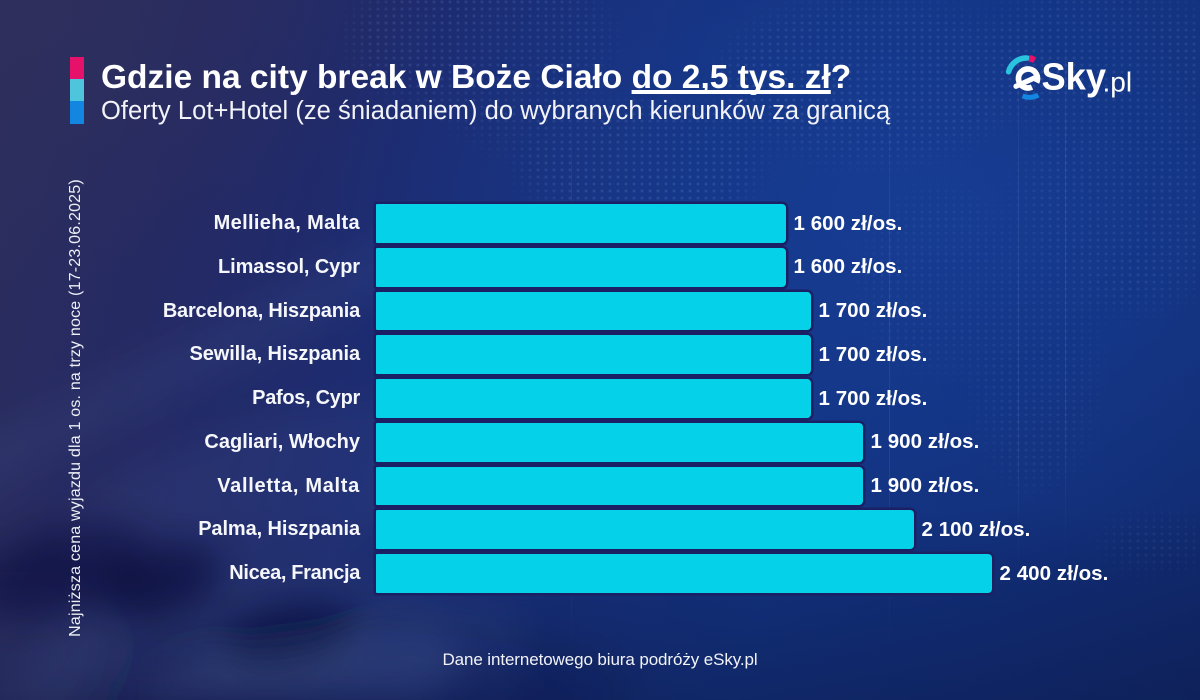 Image resolution: width=1200 pixels, height=700 pixels. What do you see at coordinates (1074, 77) in the screenshot?
I see `svg-text: Sky` at bounding box center [1074, 77].